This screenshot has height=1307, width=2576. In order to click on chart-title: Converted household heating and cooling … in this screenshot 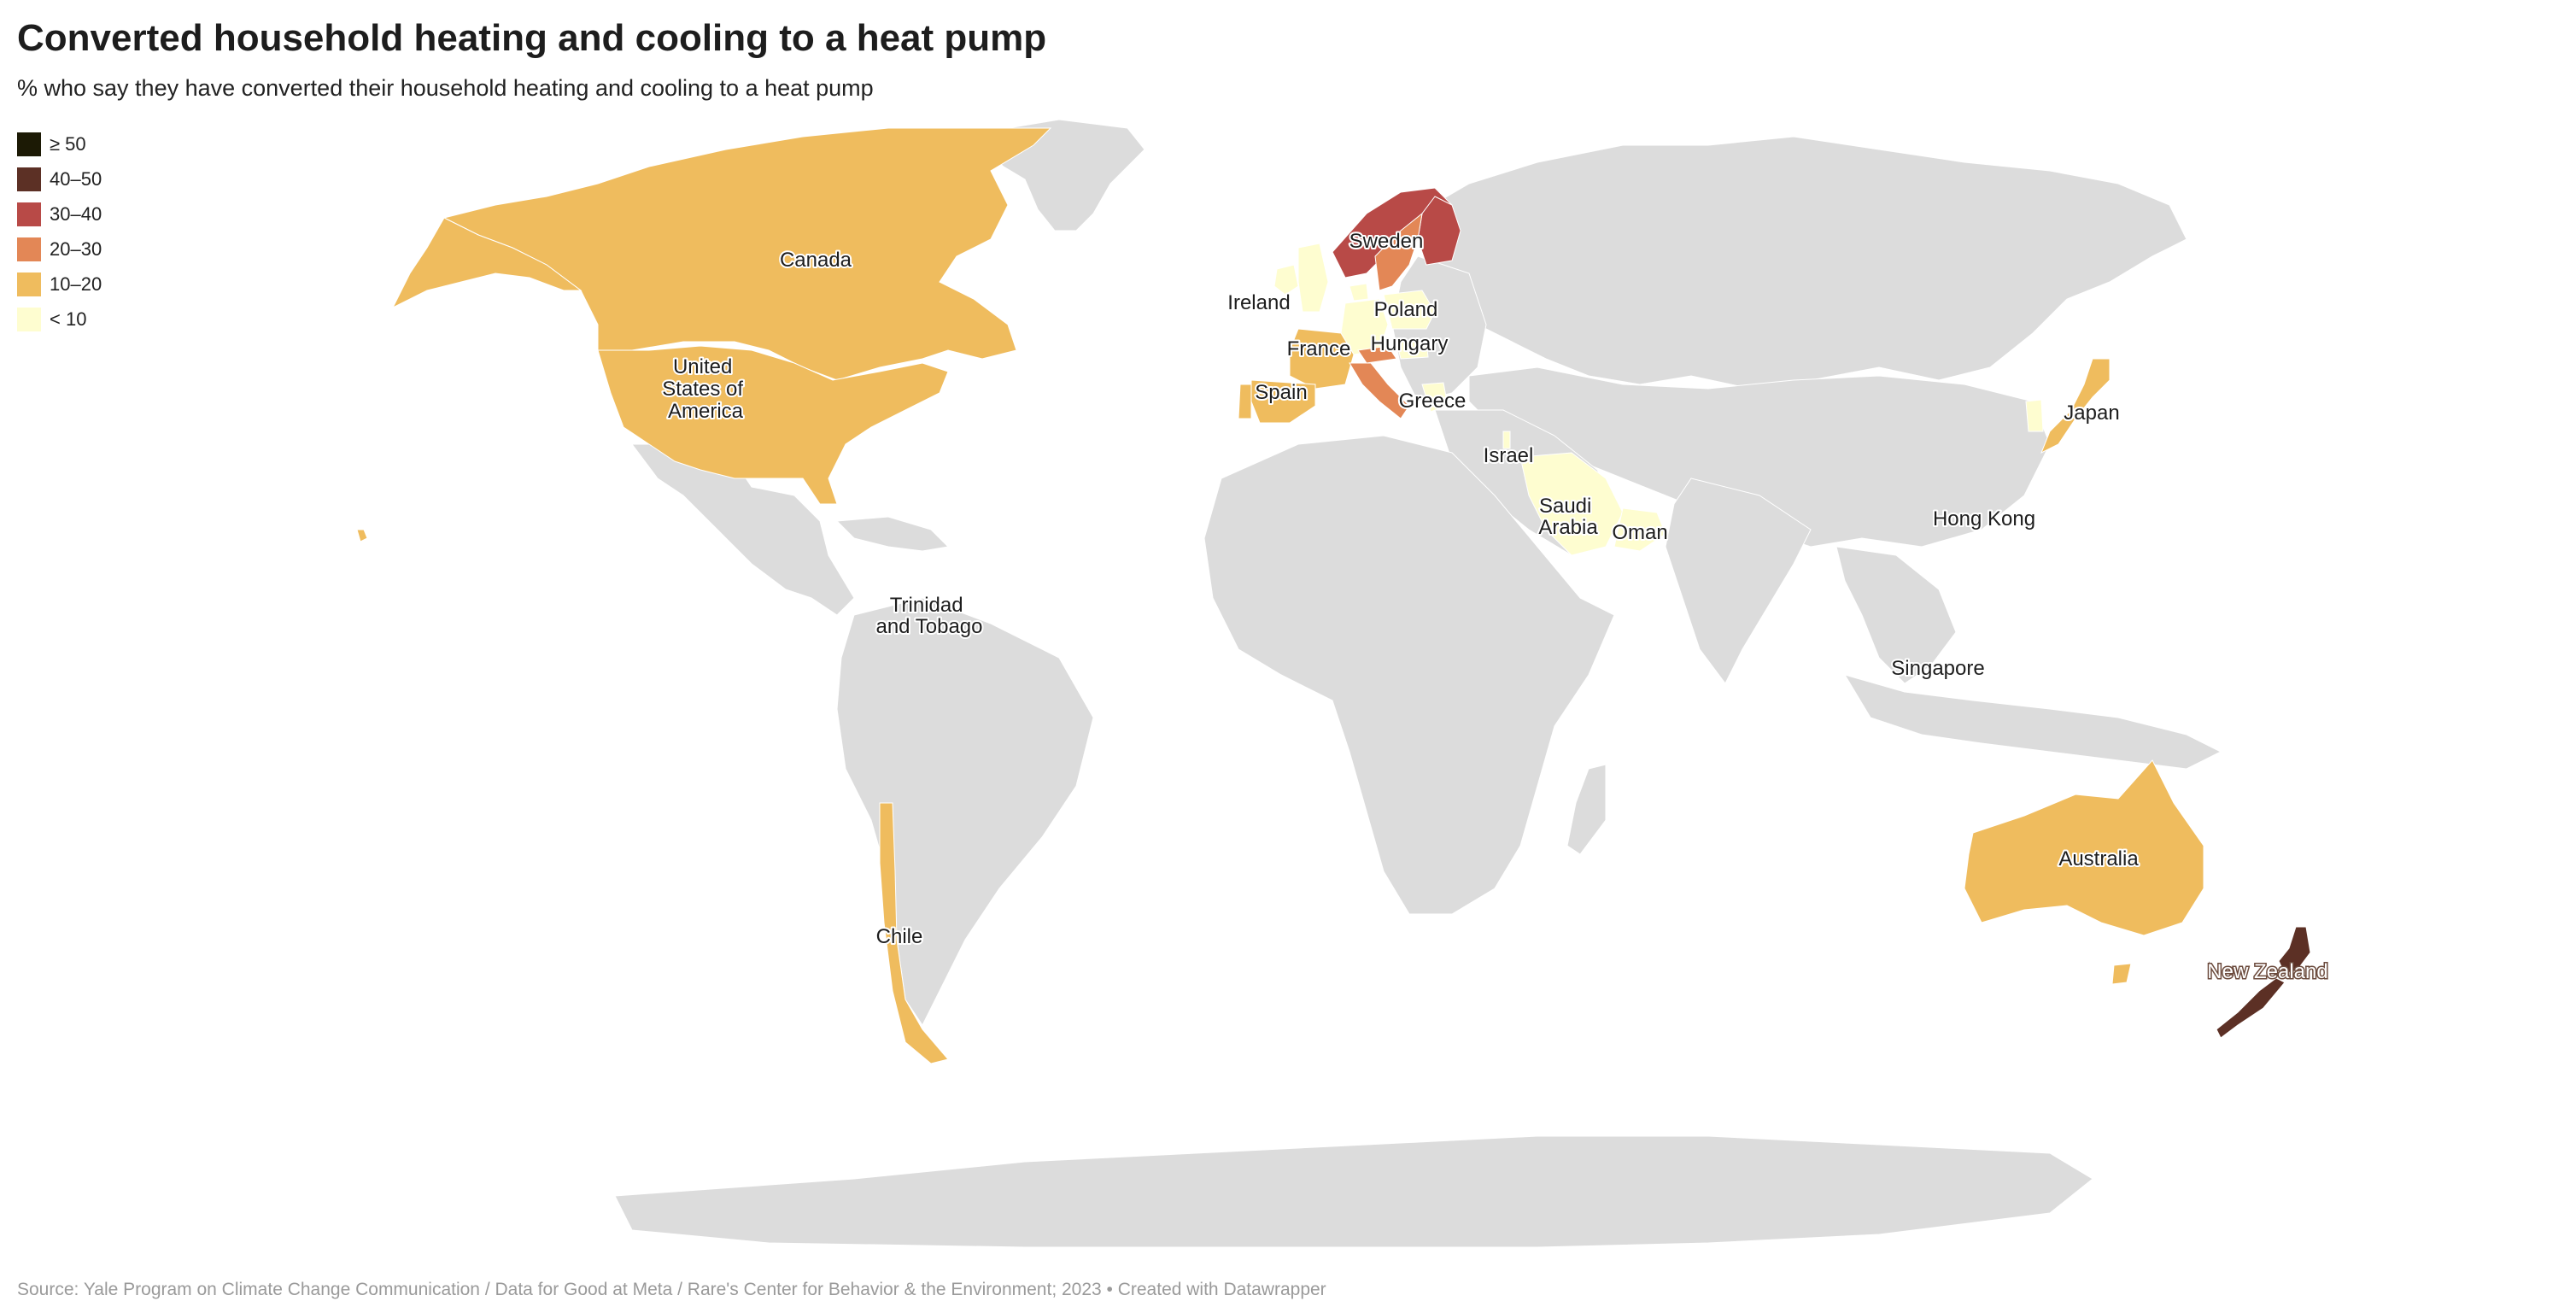, I will do `click(532, 38)`.